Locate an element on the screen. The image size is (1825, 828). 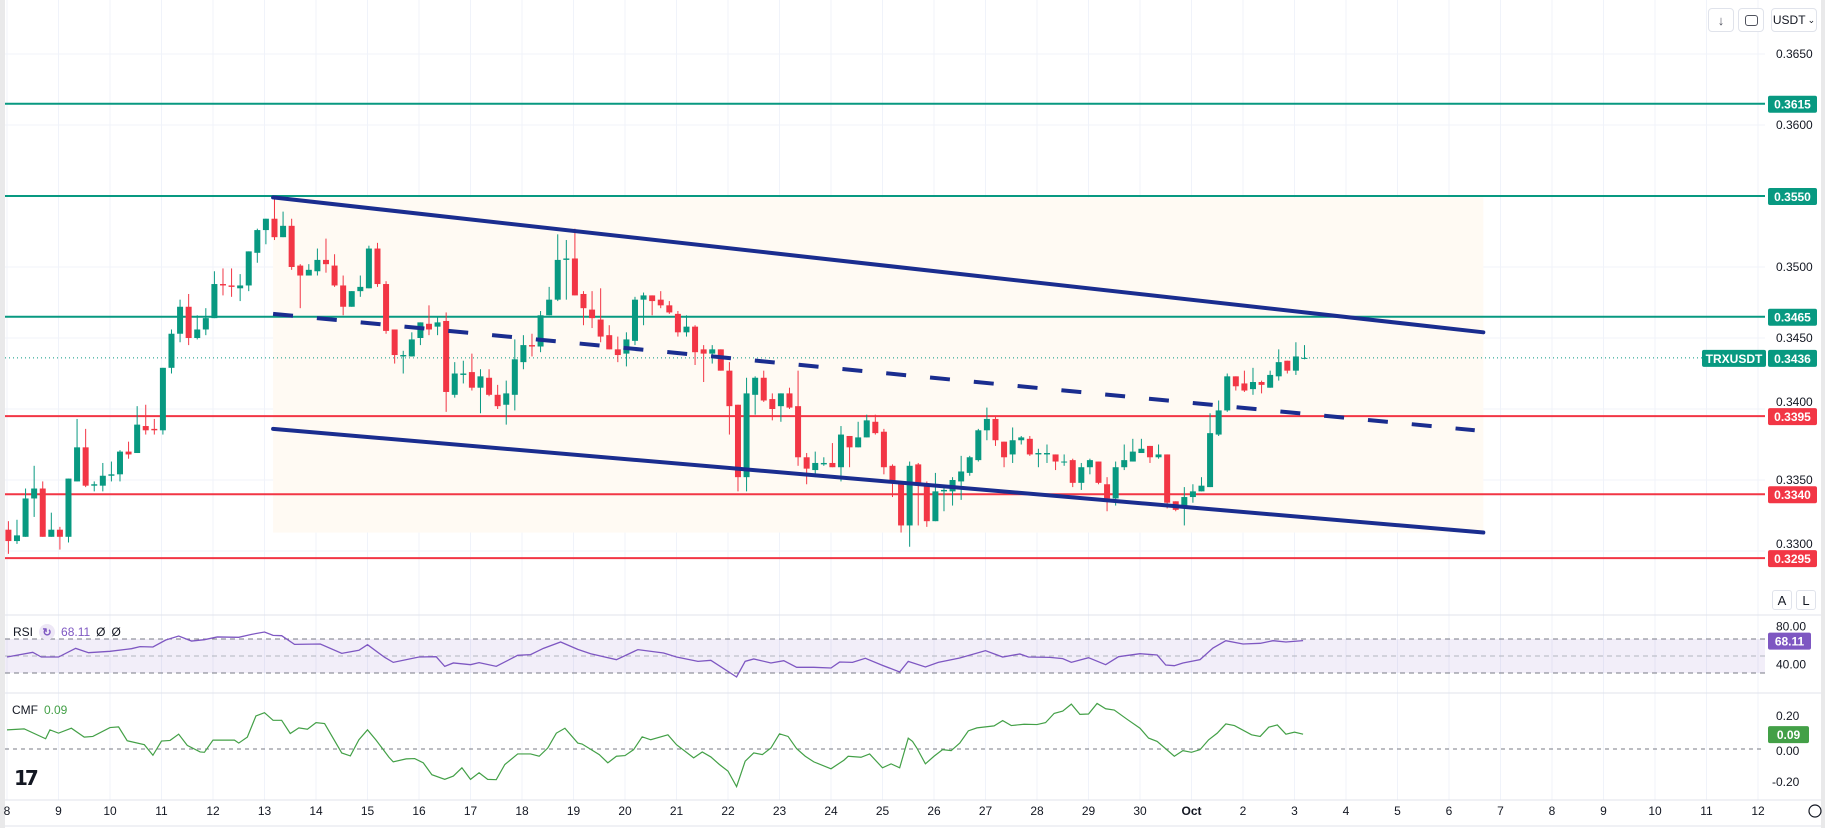
level-badge-bg is located at coordinates (1792, 196).